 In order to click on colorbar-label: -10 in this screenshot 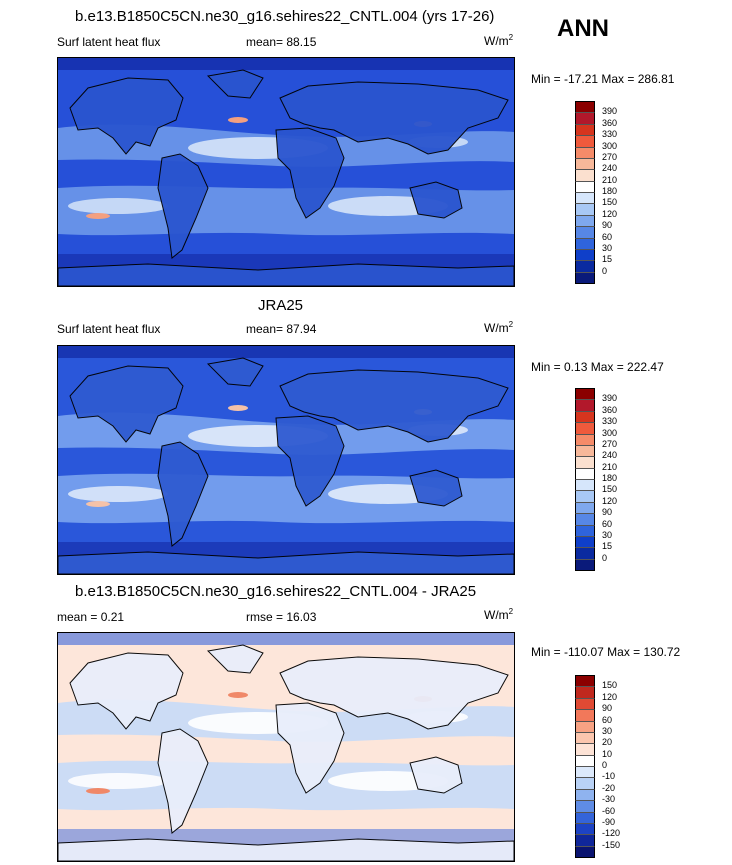, I will do `click(609, 776)`.